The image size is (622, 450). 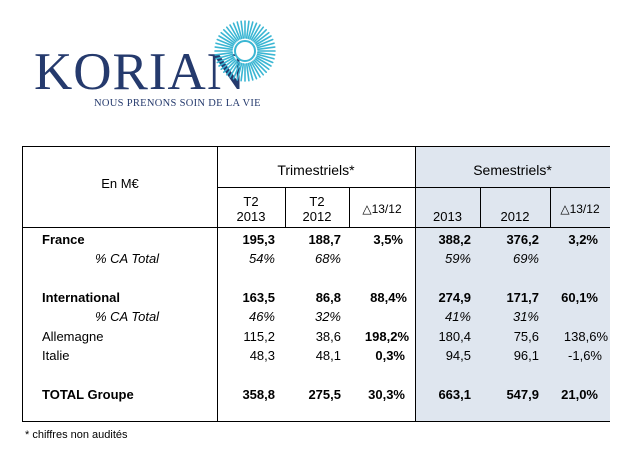 What do you see at coordinates (388, 297) in the screenshot?
I see `cell: 88,4%` at bounding box center [388, 297].